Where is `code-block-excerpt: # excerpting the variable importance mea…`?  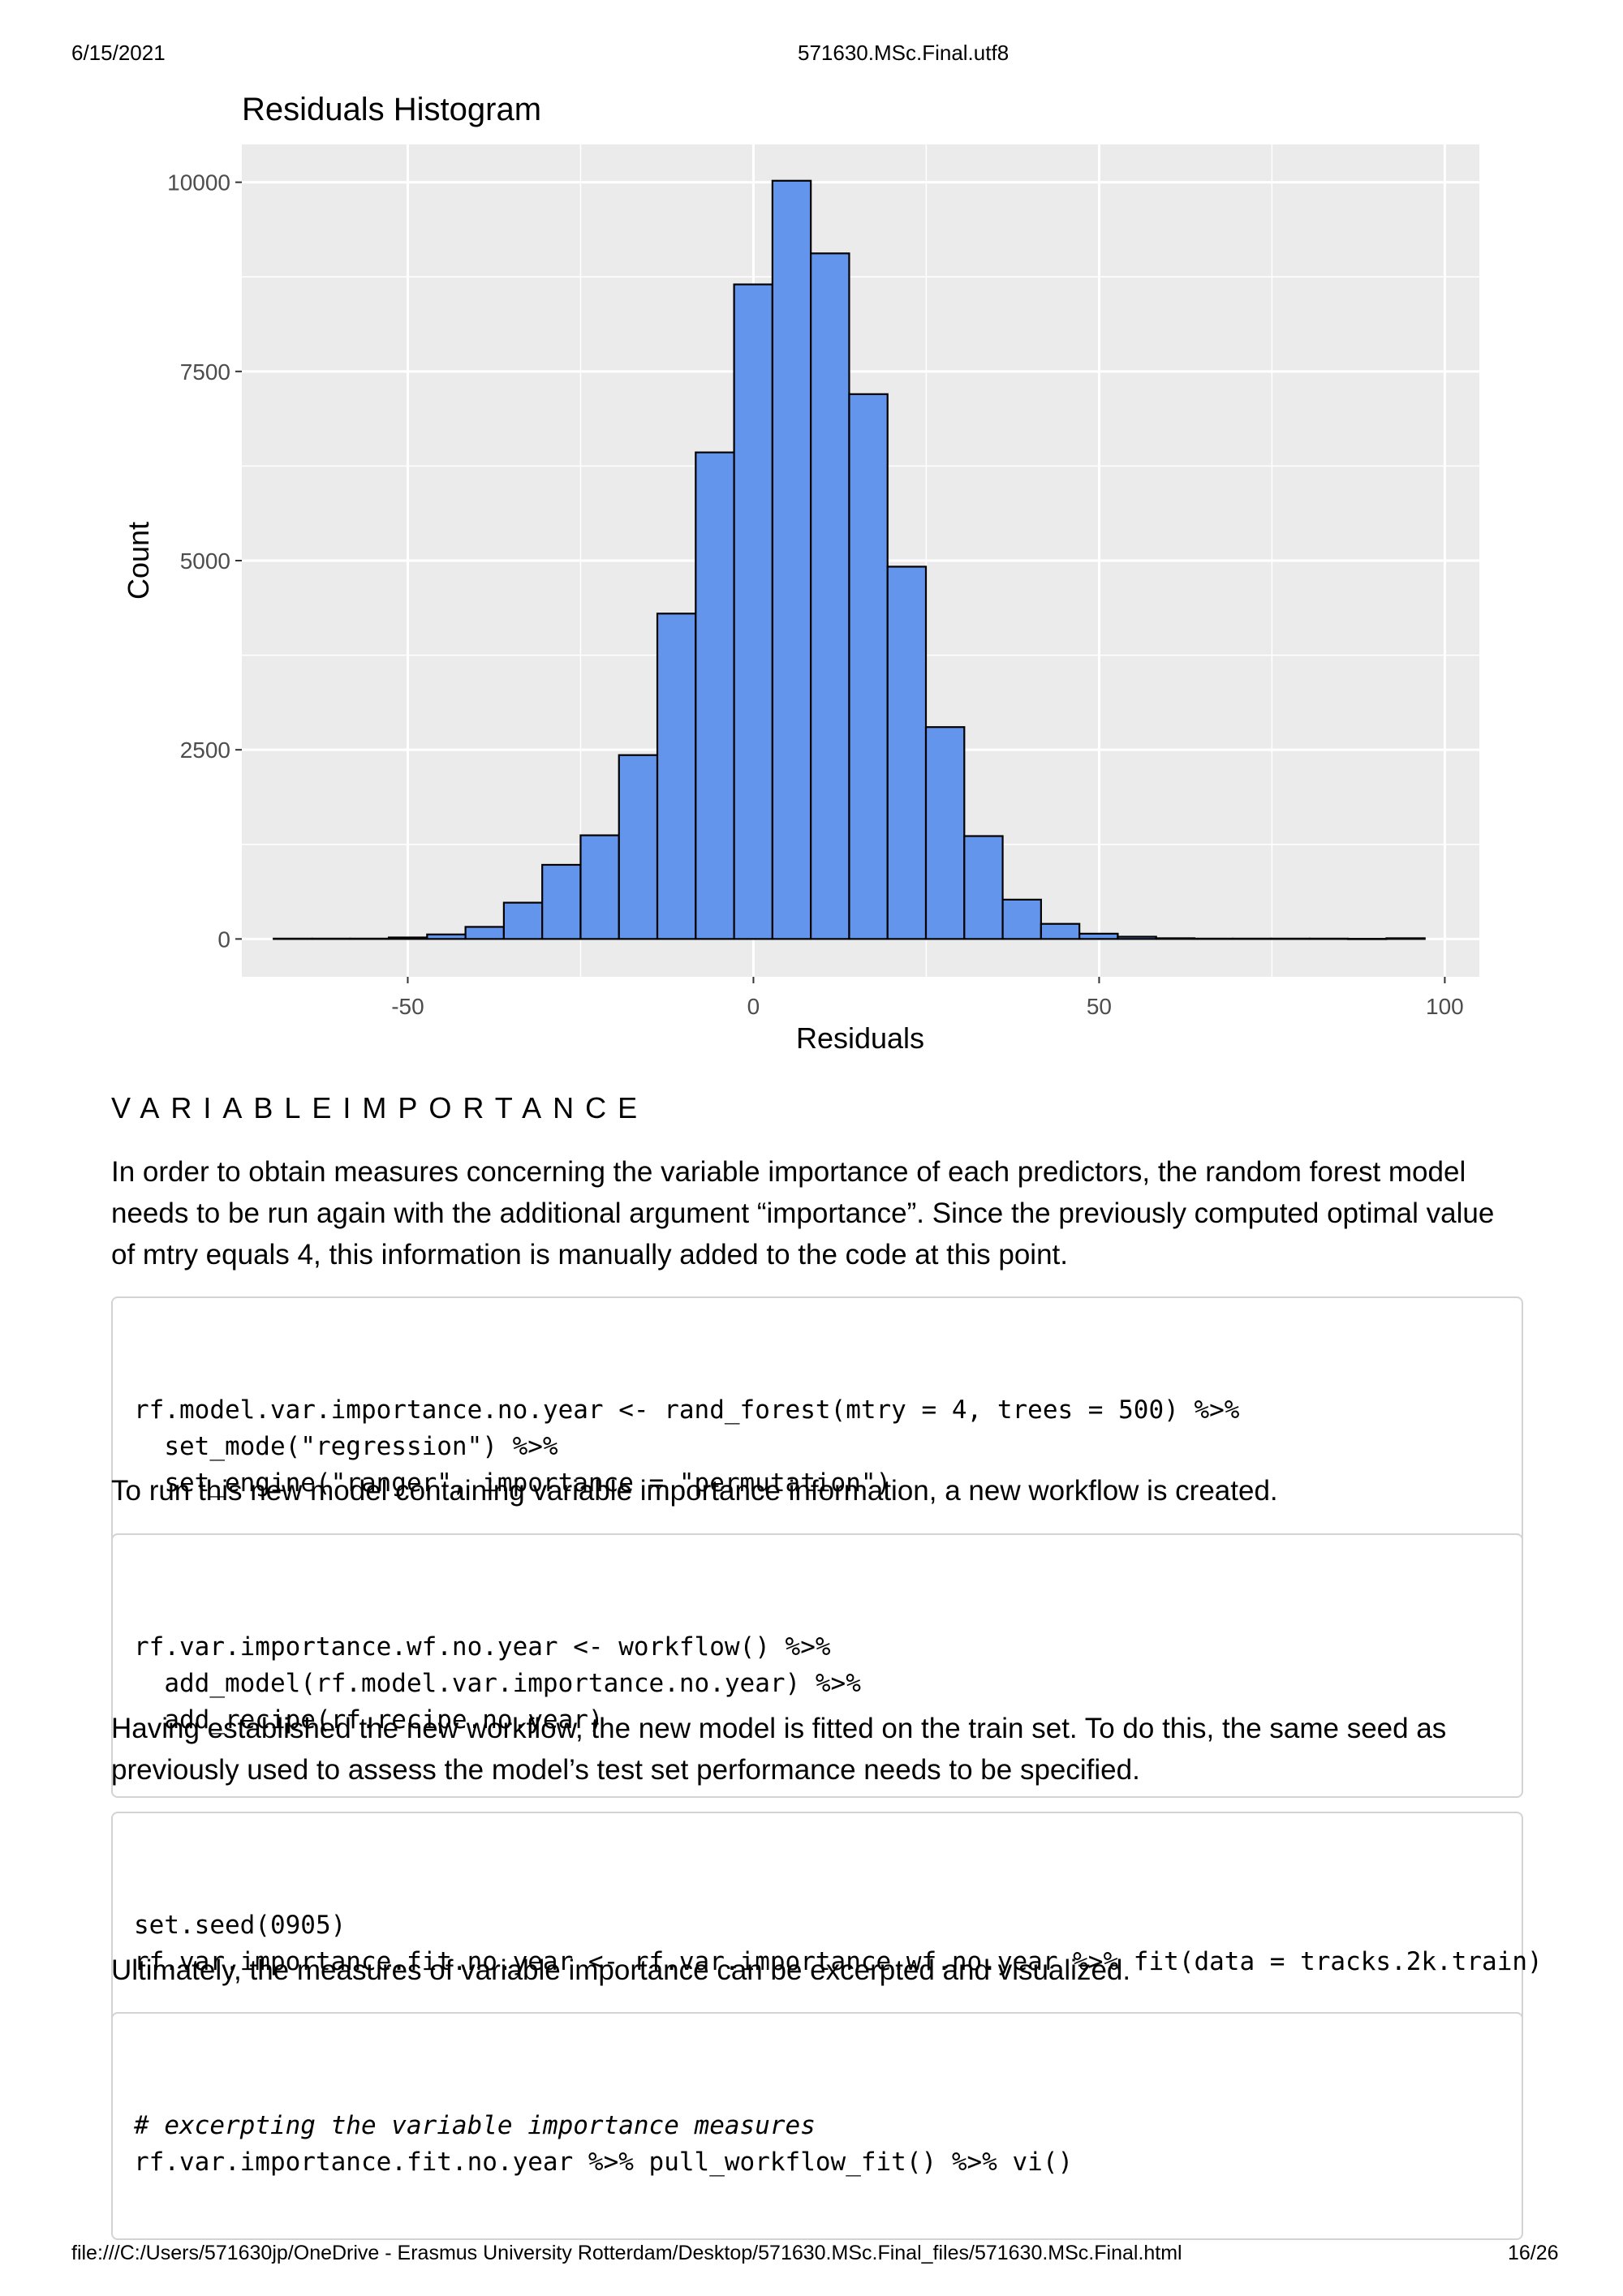 code-block-excerpt: # excerpting the variable importance mea… is located at coordinates (817, 2126).